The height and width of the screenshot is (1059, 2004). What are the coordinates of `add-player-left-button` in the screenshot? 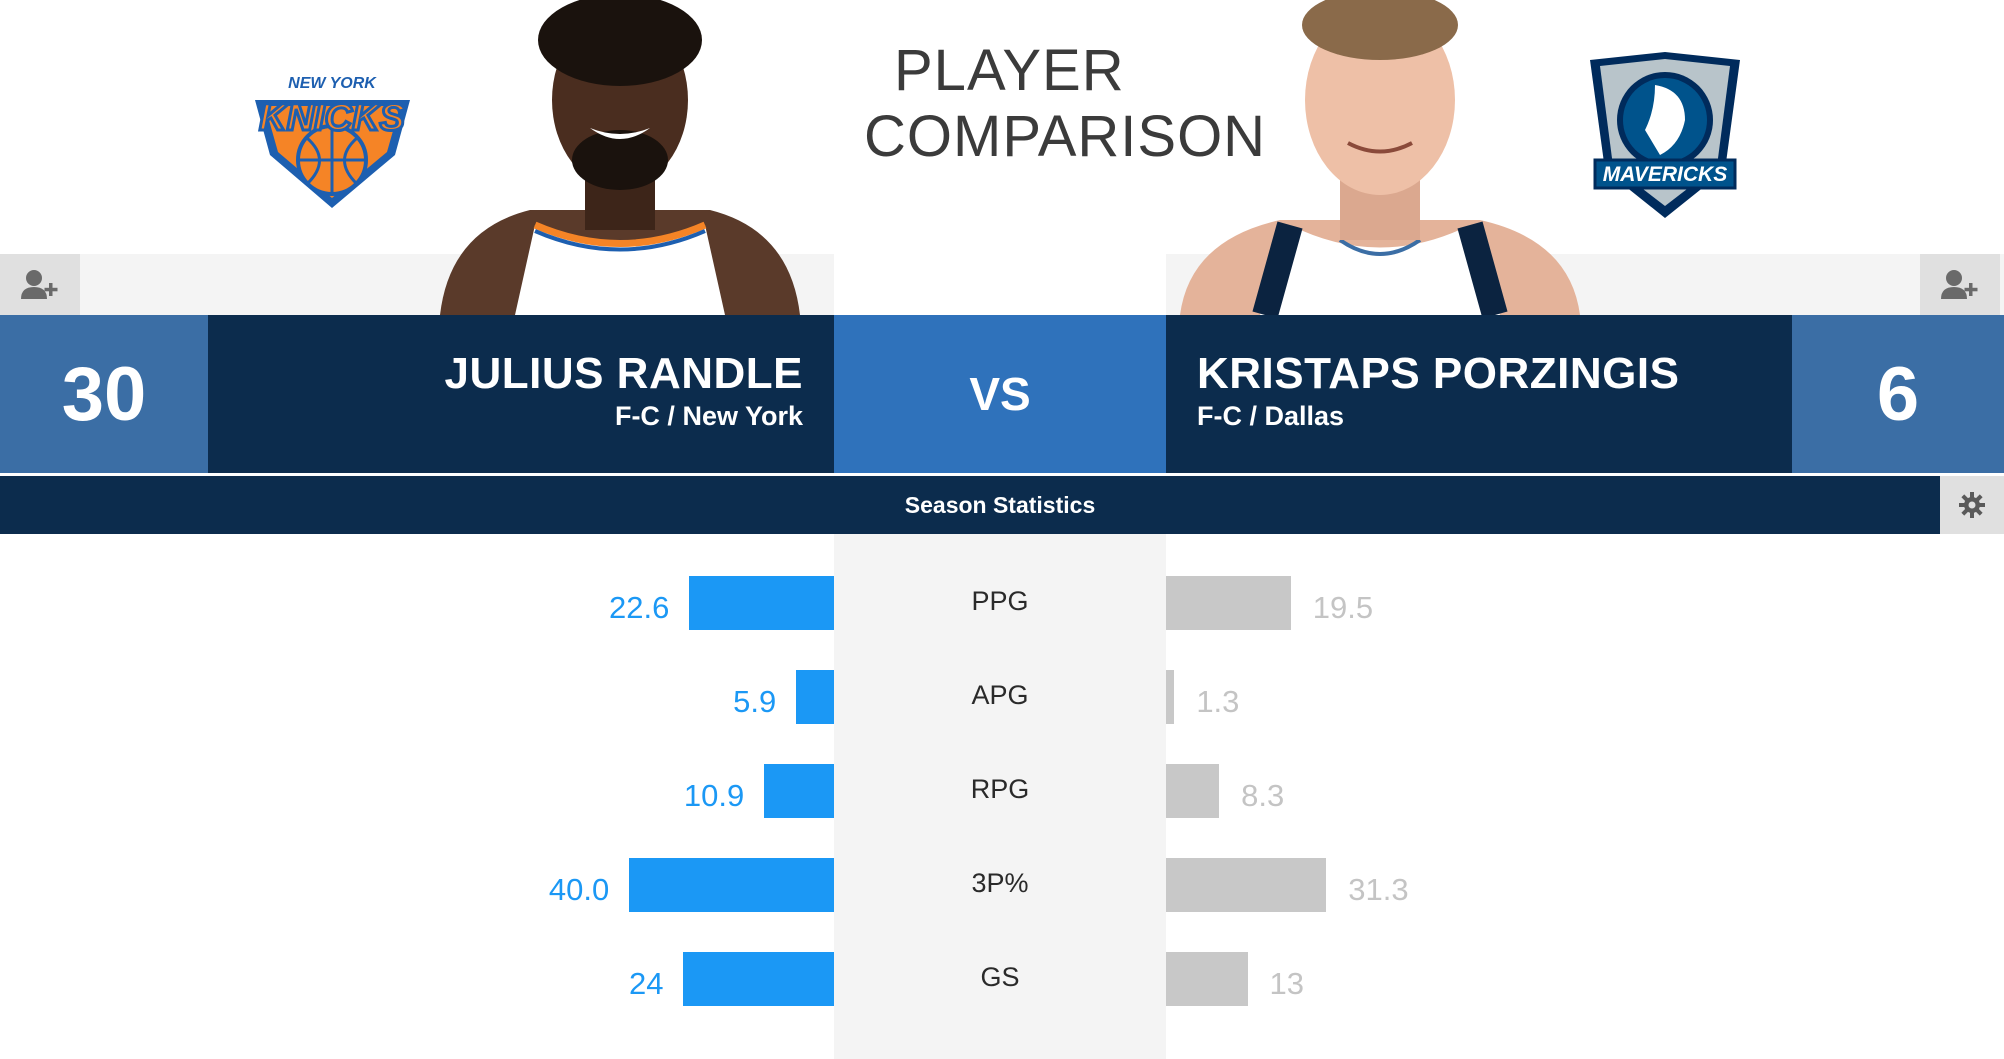 It's located at (40, 284).